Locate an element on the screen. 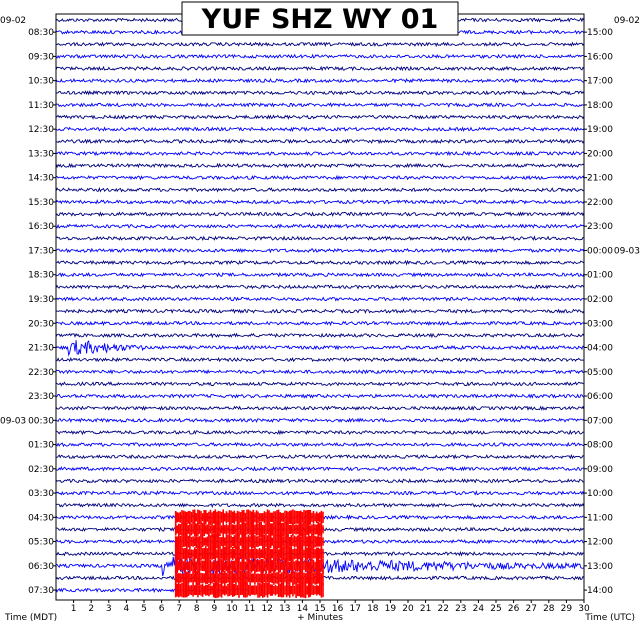 Image resolution: width=640 pixels, height=640 pixels. x-tick-label: 24 is located at coordinates (479, 609).